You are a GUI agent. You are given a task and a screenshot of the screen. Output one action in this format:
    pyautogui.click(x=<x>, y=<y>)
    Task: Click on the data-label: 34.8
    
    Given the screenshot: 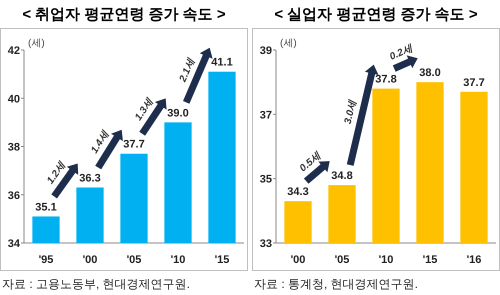 What is the action you would take?
    pyautogui.click(x=342, y=176)
    